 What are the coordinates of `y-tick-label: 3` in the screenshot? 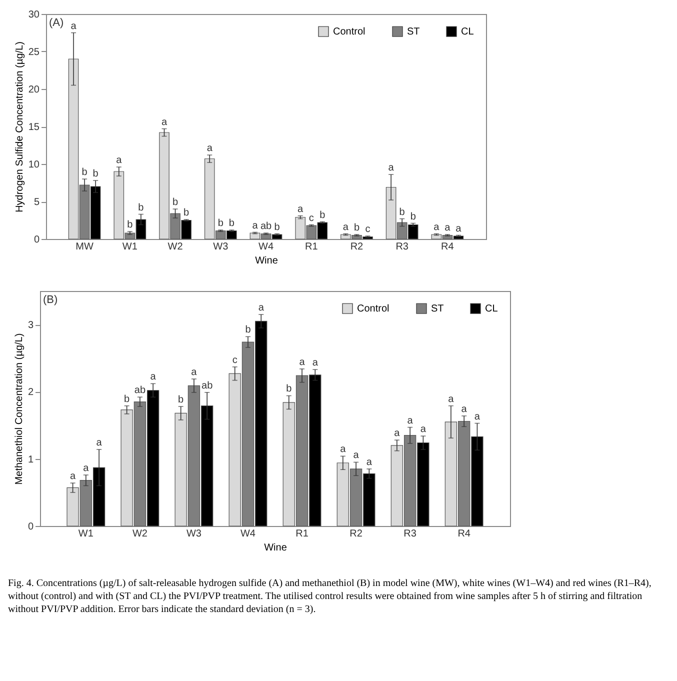 It's located at (31, 326).